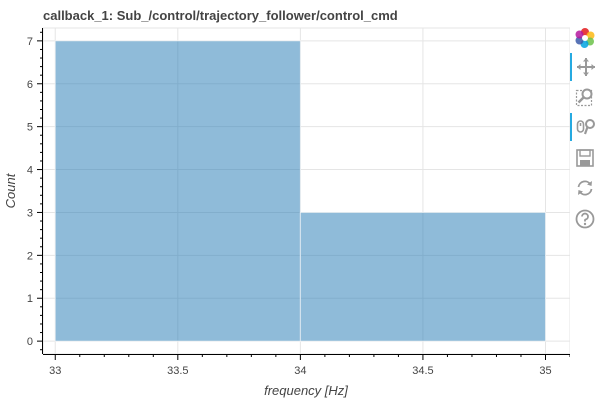 The width and height of the screenshot is (600, 400). Describe the element at coordinates (30, 299) in the screenshot. I see `y-tick-label-1: 1` at that location.